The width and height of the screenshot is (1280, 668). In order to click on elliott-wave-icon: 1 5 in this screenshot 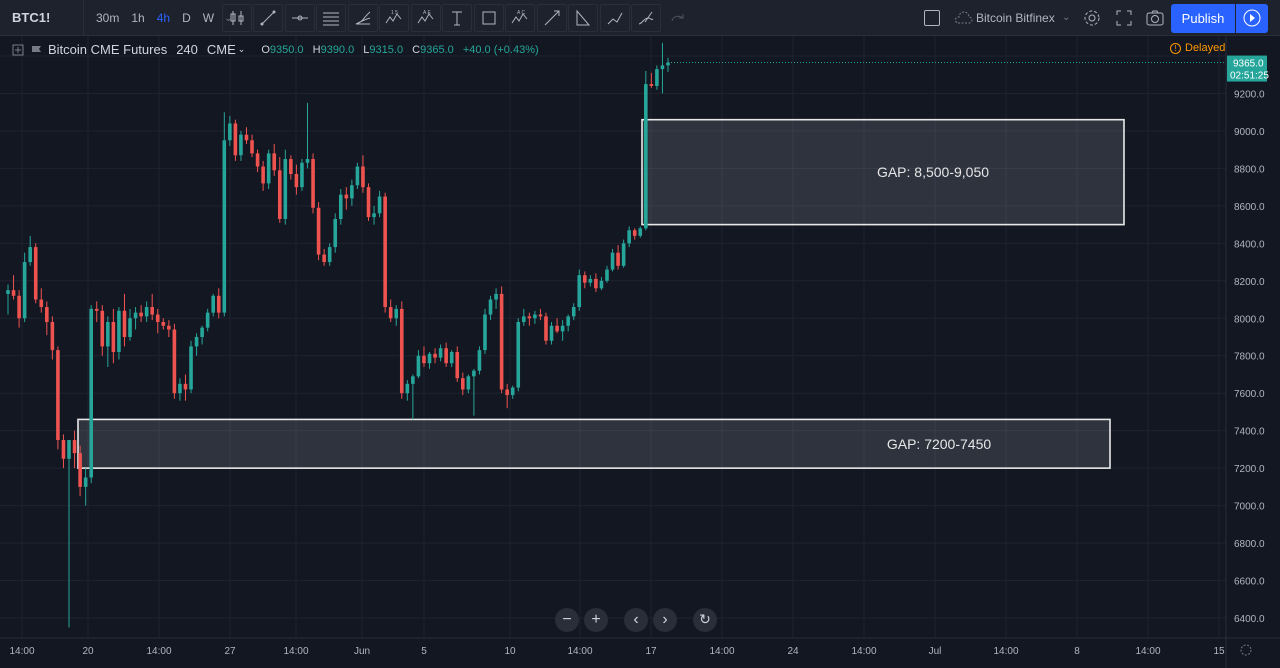, I will do `click(394, 18)`.